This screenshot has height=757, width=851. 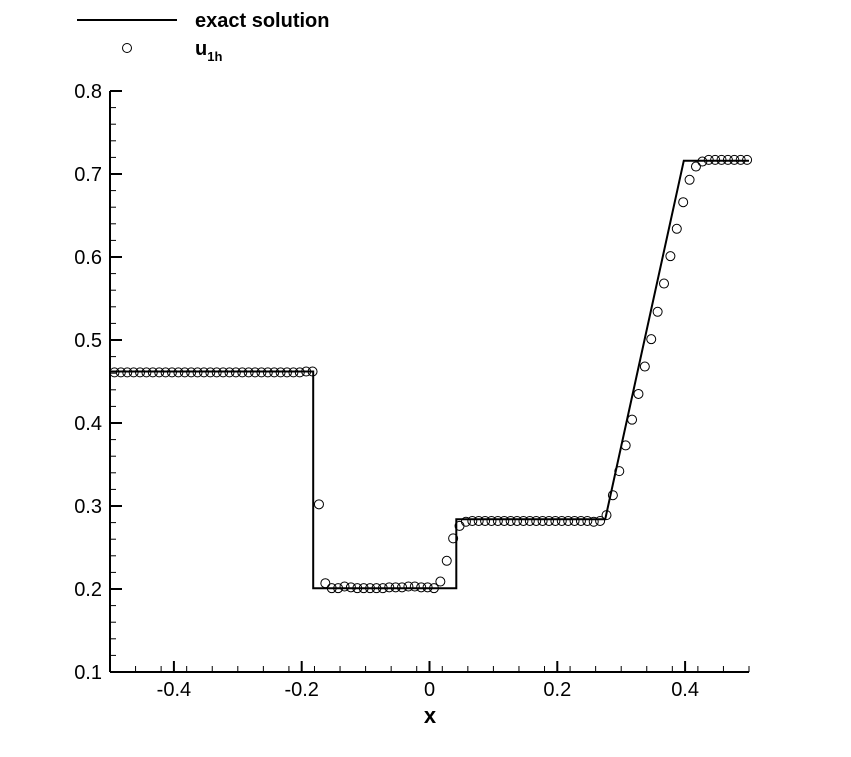 What do you see at coordinates (301, 690) in the screenshot?
I see `x-tick-label: -0.2` at bounding box center [301, 690].